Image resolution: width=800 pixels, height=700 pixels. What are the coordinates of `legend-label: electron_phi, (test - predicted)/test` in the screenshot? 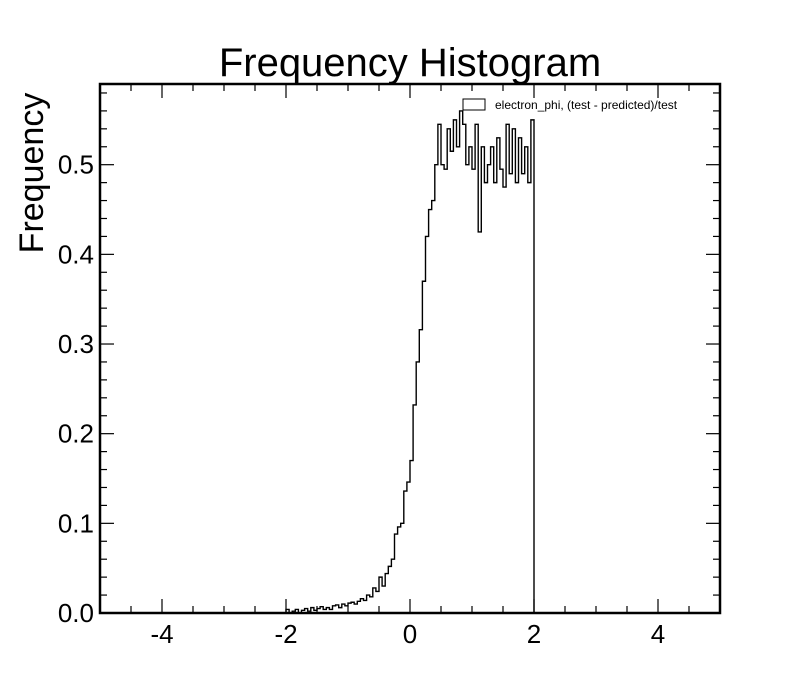 It's located at (586, 105).